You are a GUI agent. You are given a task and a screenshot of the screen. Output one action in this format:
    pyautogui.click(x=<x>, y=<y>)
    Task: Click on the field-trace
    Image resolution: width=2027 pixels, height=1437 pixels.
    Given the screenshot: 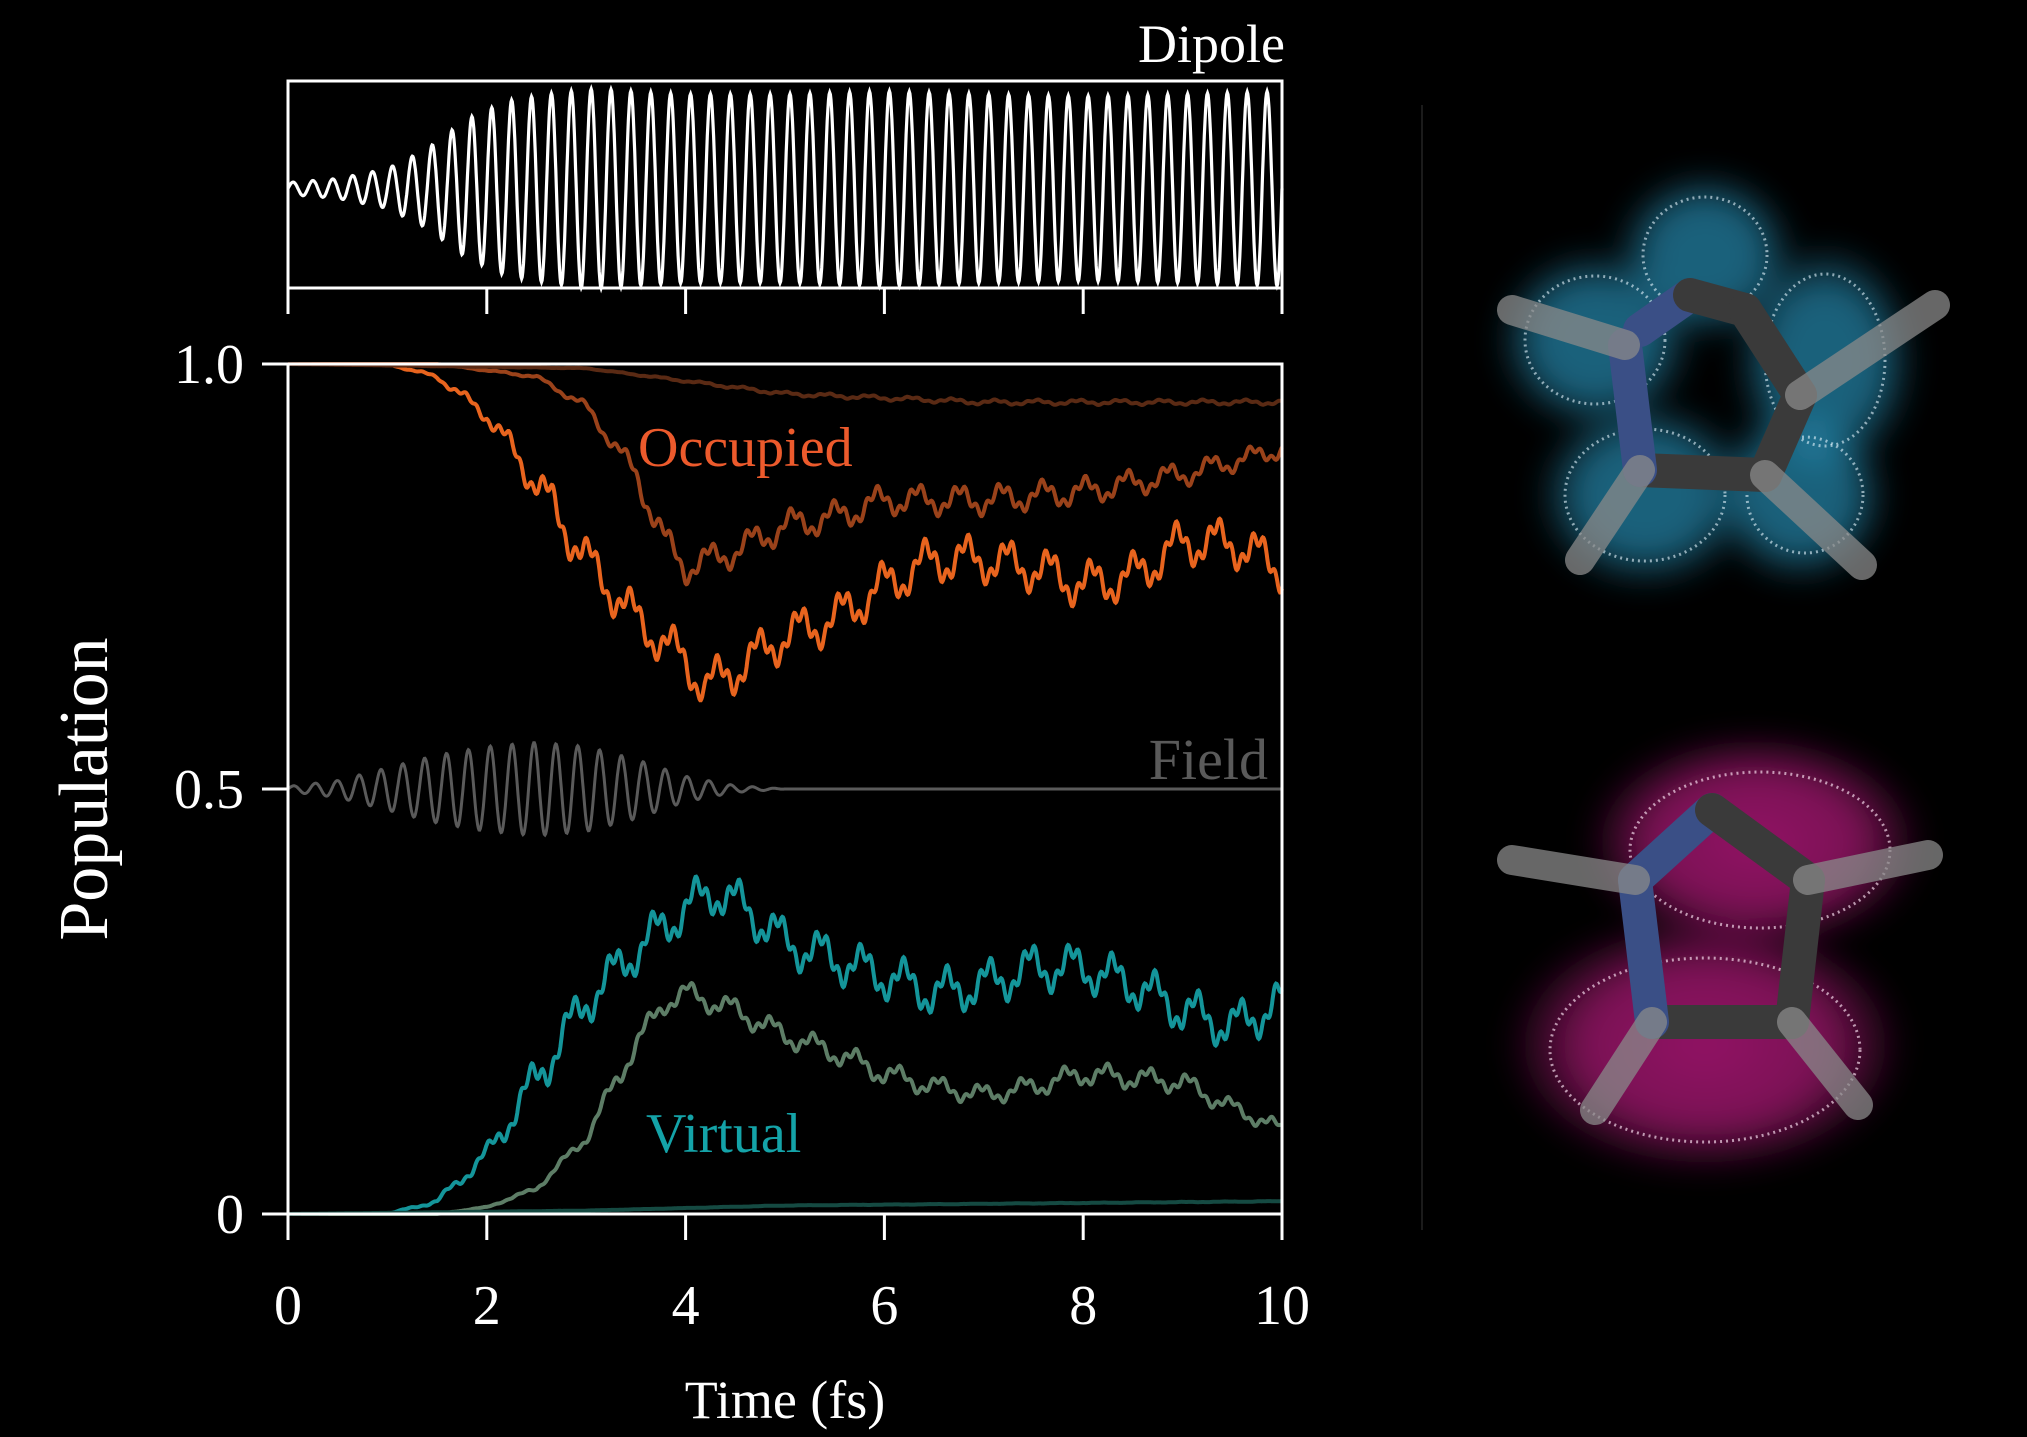 What is the action you would take?
    pyautogui.click(x=785, y=789)
    